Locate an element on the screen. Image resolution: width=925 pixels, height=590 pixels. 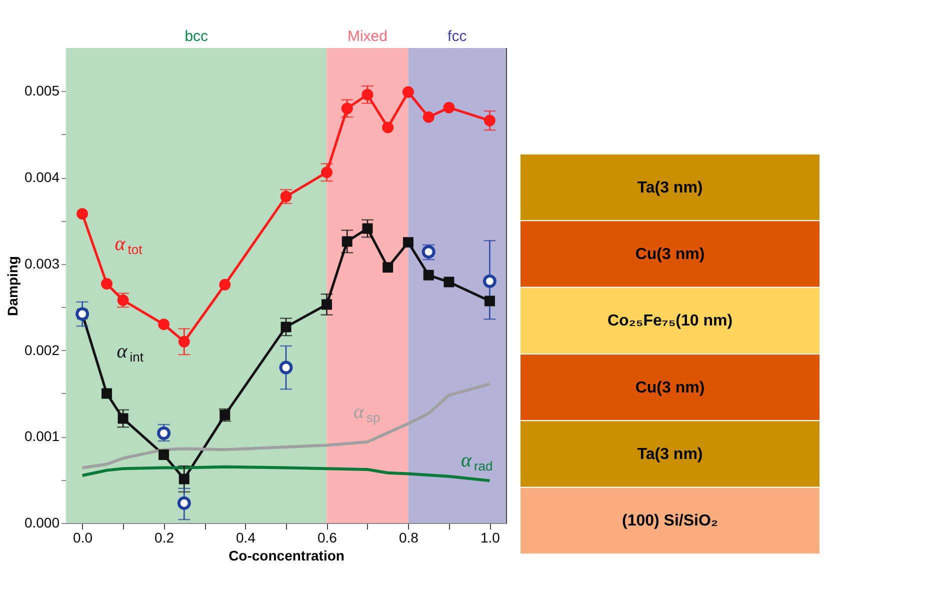
y-tick-label: 0.004 is located at coordinates (42, 177).